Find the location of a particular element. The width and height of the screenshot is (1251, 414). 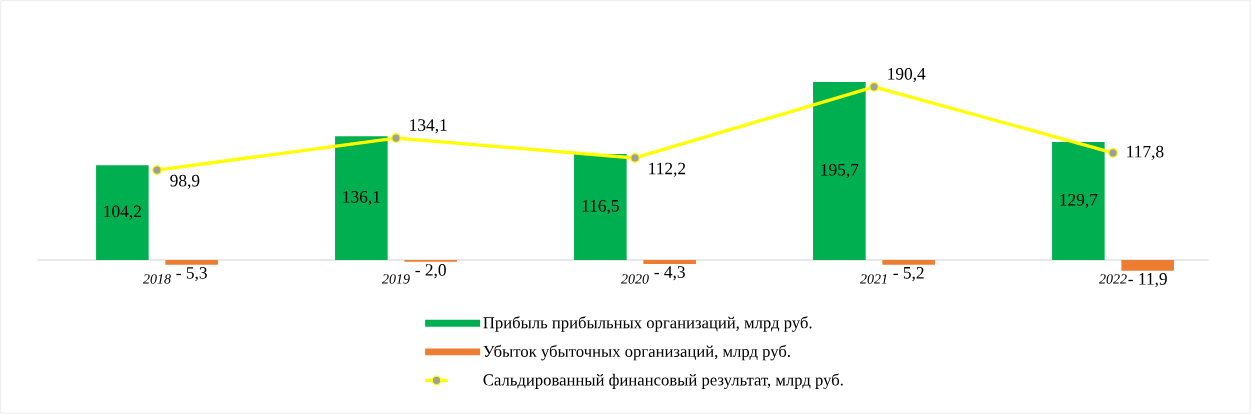

data-label: 134,1 is located at coordinates (428, 126).